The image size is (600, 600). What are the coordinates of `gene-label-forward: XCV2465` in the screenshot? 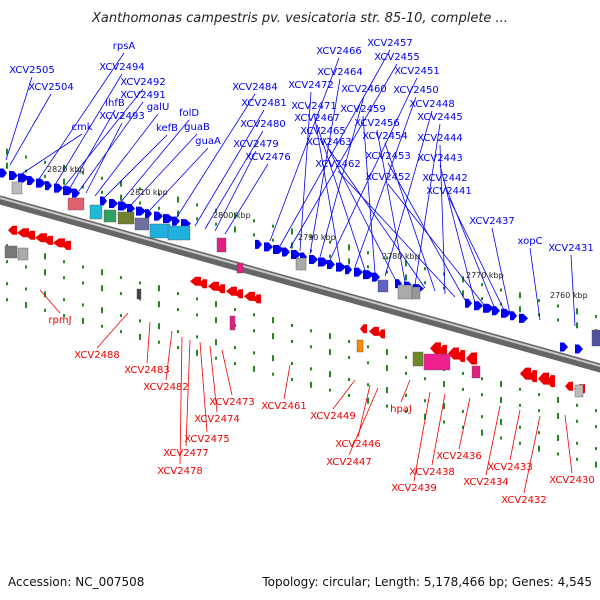 It's located at (322, 131).